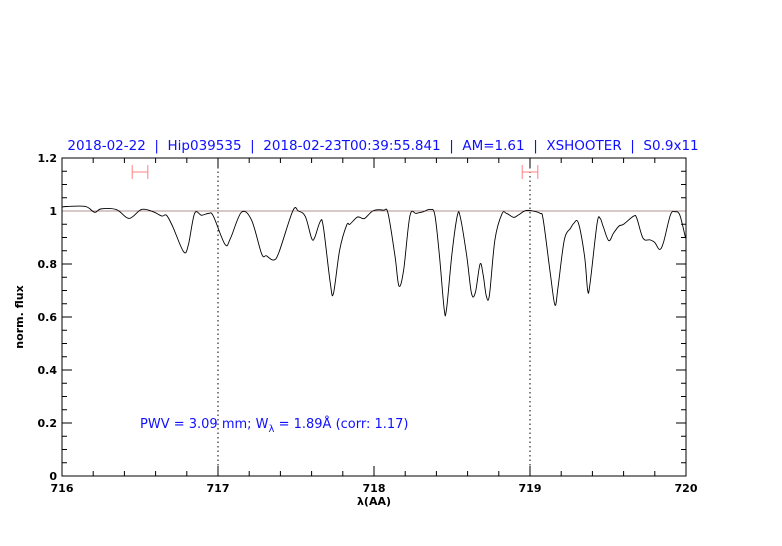 Image resolution: width=782 pixels, height=546 pixels. What do you see at coordinates (341, 424) in the screenshot?
I see `w-text: = 1.89Å (corr: 1.17)` at bounding box center [341, 424].